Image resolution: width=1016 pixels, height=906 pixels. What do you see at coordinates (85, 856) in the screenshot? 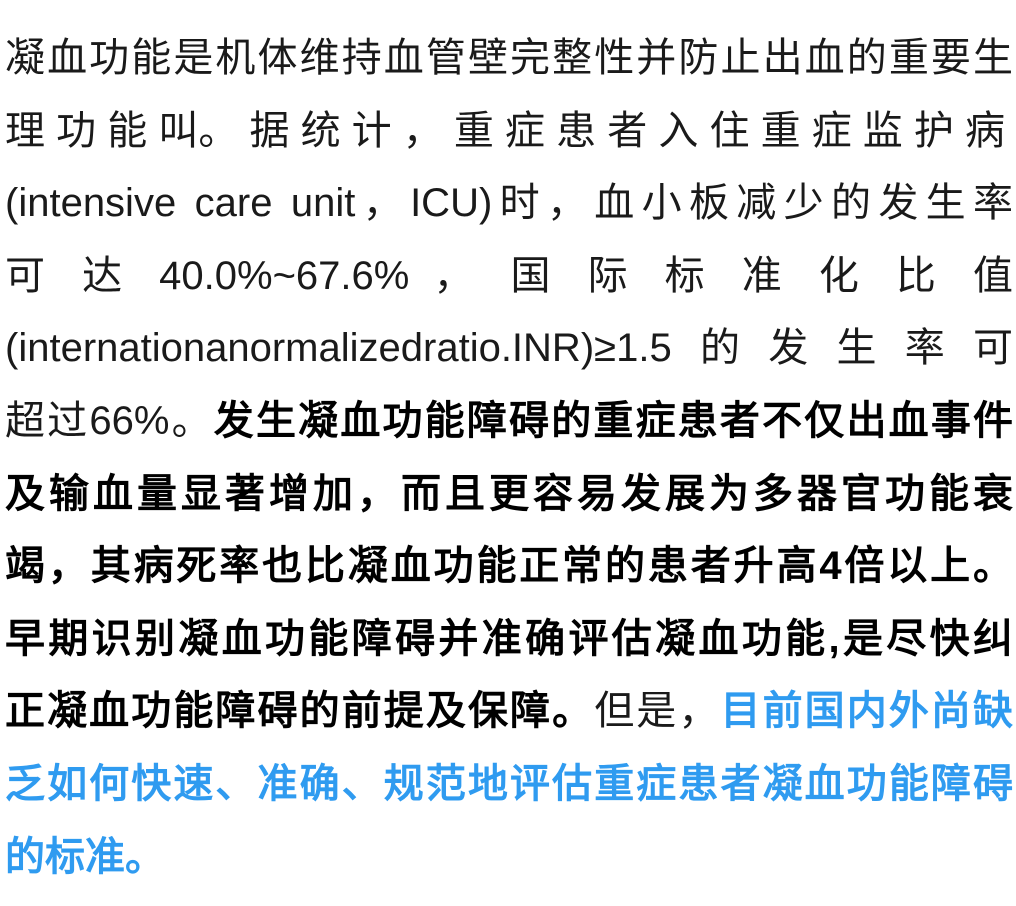
I see `highlighted-text: 的标准。` at bounding box center [85, 856].